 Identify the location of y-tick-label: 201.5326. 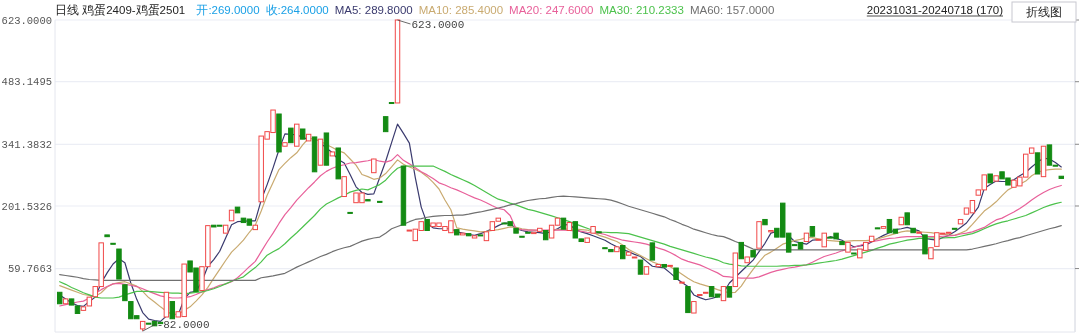
(26, 206).